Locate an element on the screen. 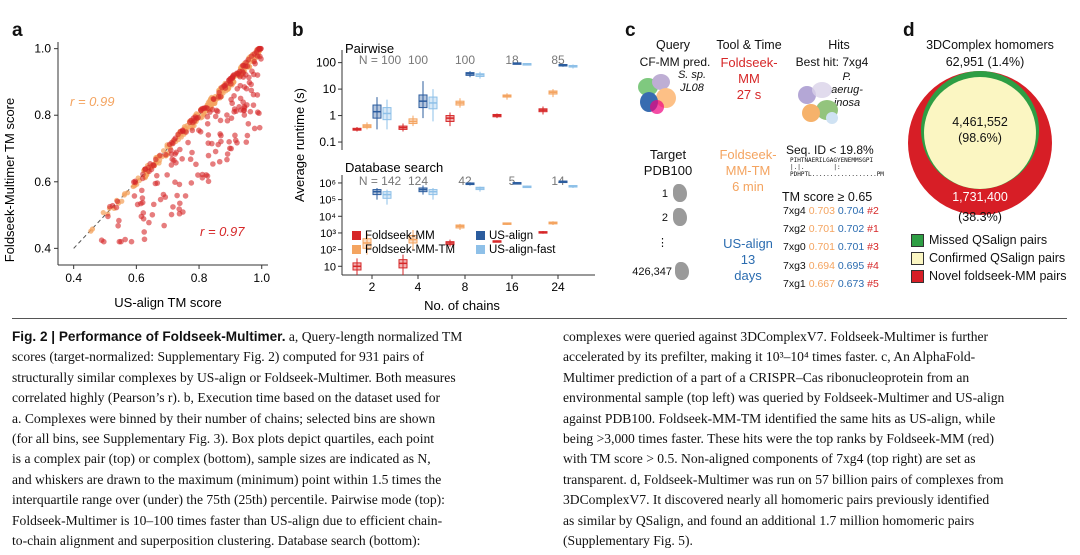 Image resolution: width=1080 pixels, height=555 pixels. panel-b-bottom-title: Database search is located at coordinates (394, 167).